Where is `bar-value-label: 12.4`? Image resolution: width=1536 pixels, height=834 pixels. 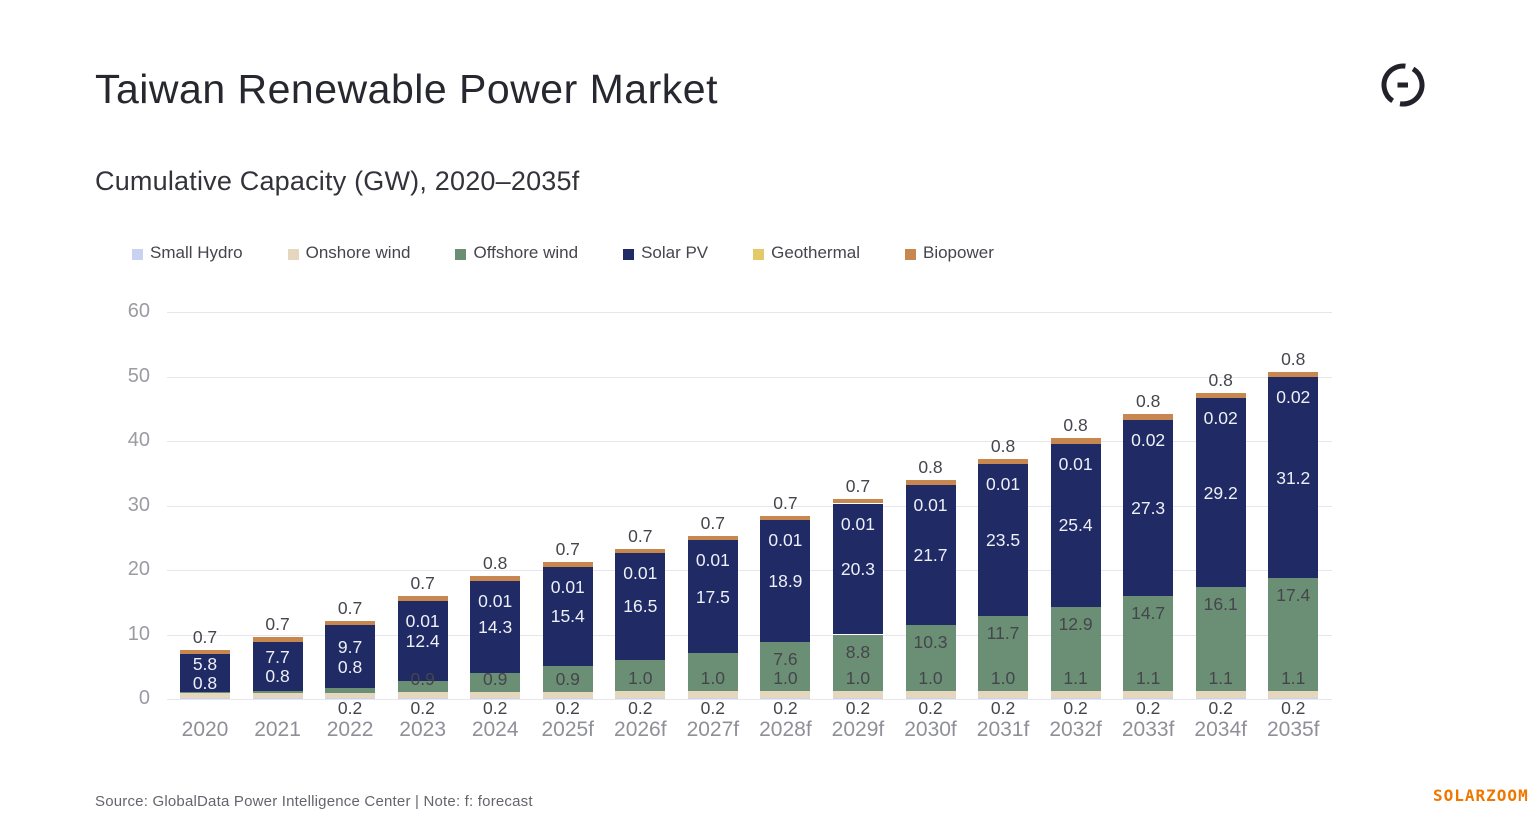 bar-value-label: 12.4 is located at coordinates (422, 640).